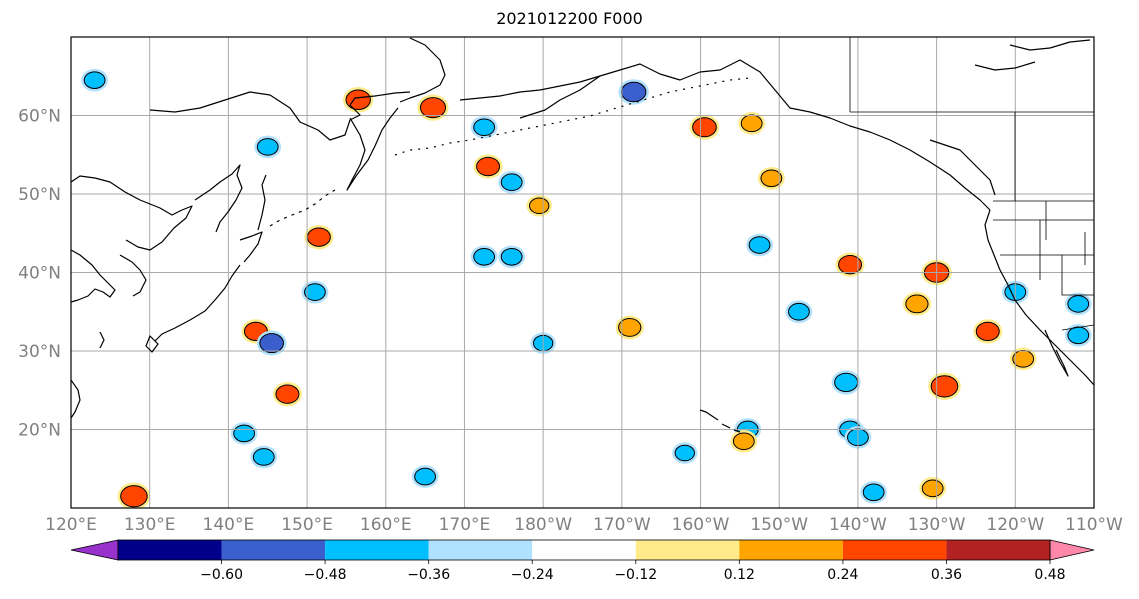 Image resolution: width=1139 pixels, height=599 pixels. Describe the element at coordinates (858, 525) in the screenshot. I see `lon-tick-label: 140°W` at that location.